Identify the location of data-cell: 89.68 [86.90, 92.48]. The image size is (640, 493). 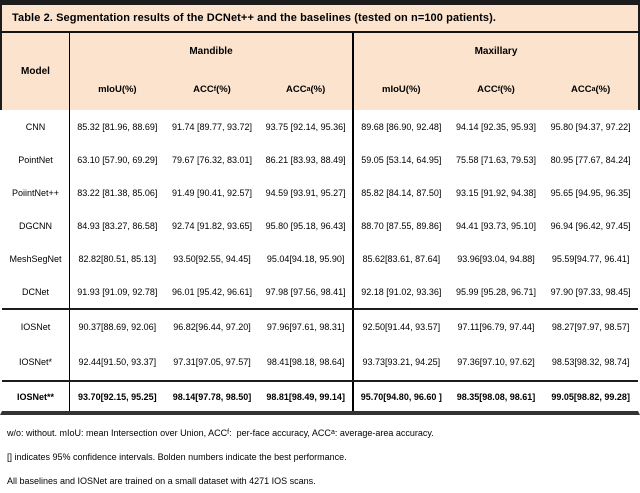
(401, 126).